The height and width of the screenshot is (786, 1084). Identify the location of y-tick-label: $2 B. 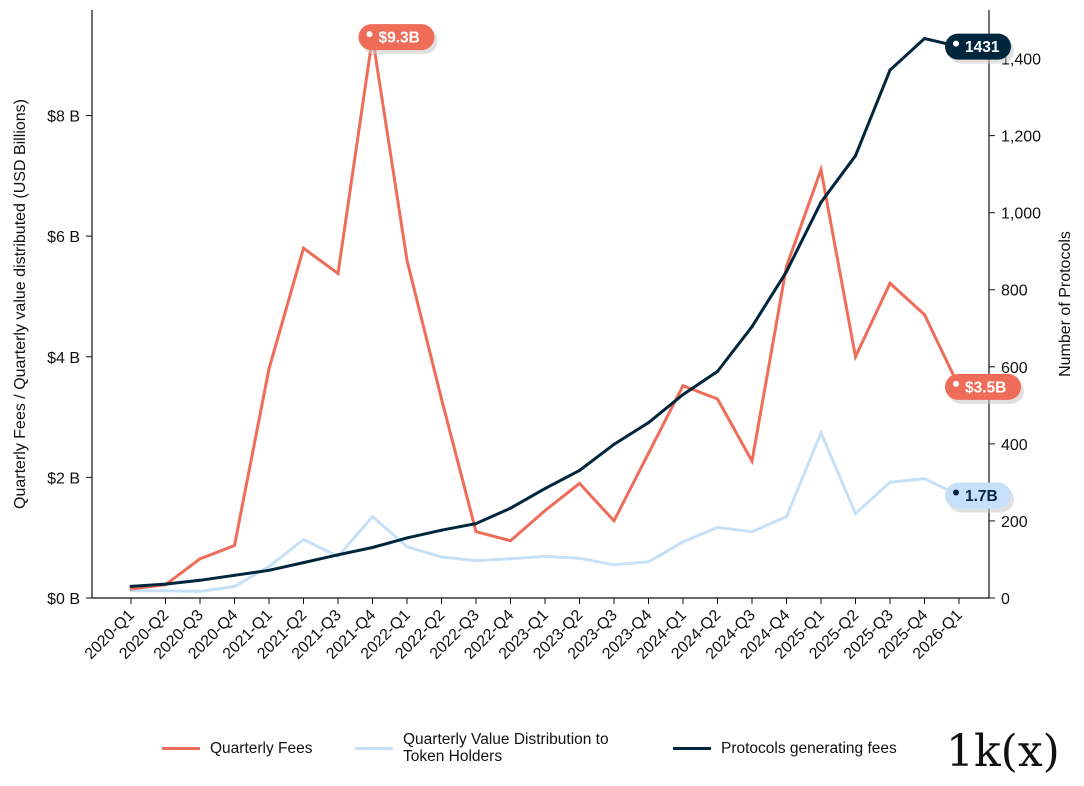
(63, 478).